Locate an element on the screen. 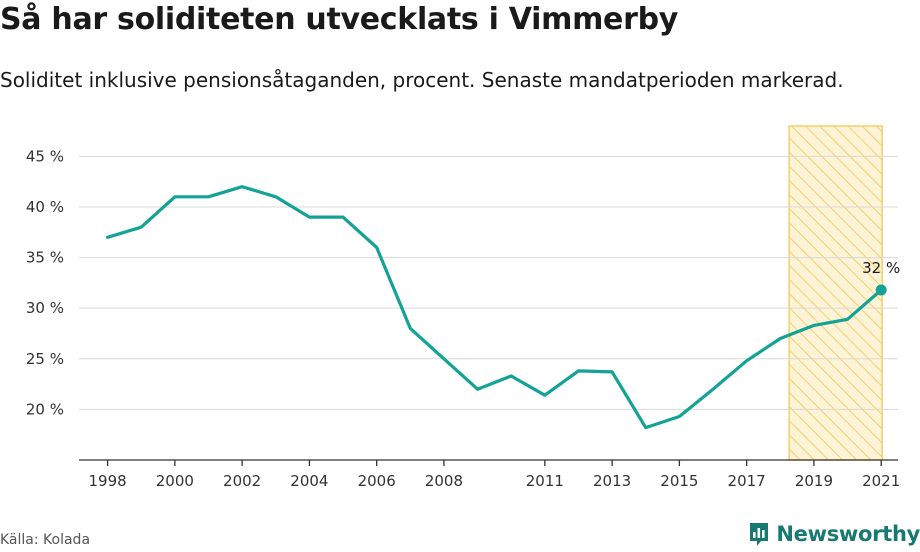  x-tick-label: 2015 is located at coordinates (679, 481).